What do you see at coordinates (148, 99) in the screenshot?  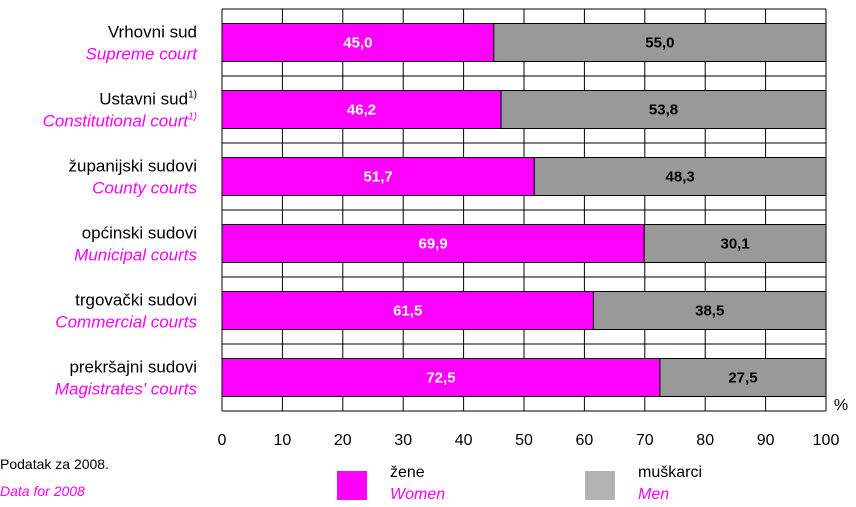 I see `category-label: Ustavni sud1)` at bounding box center [148, 99].